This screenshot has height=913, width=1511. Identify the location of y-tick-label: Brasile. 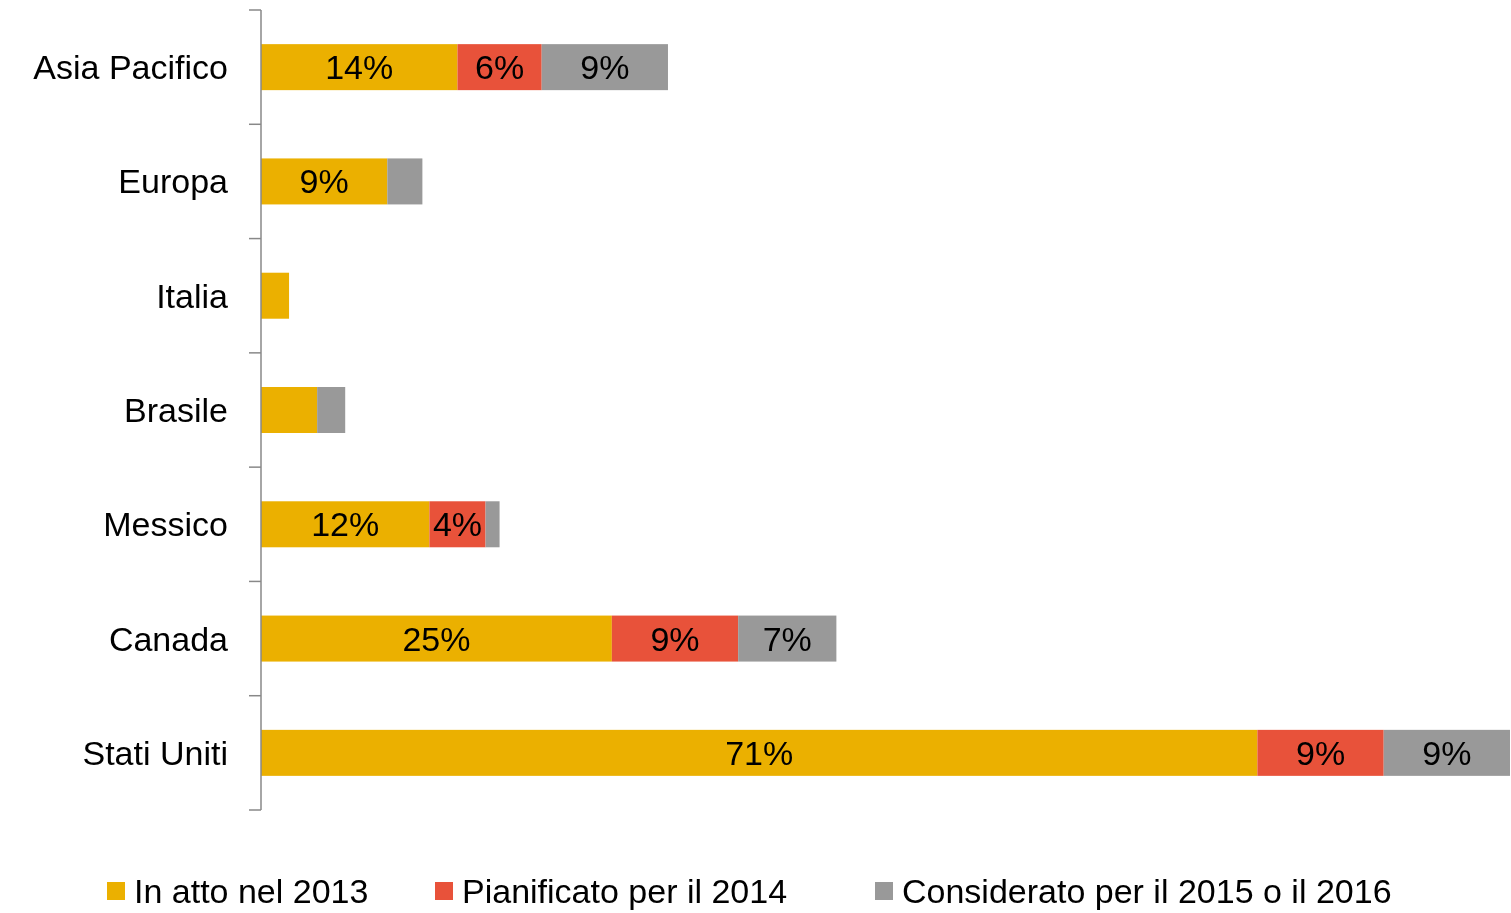
(176, 410).